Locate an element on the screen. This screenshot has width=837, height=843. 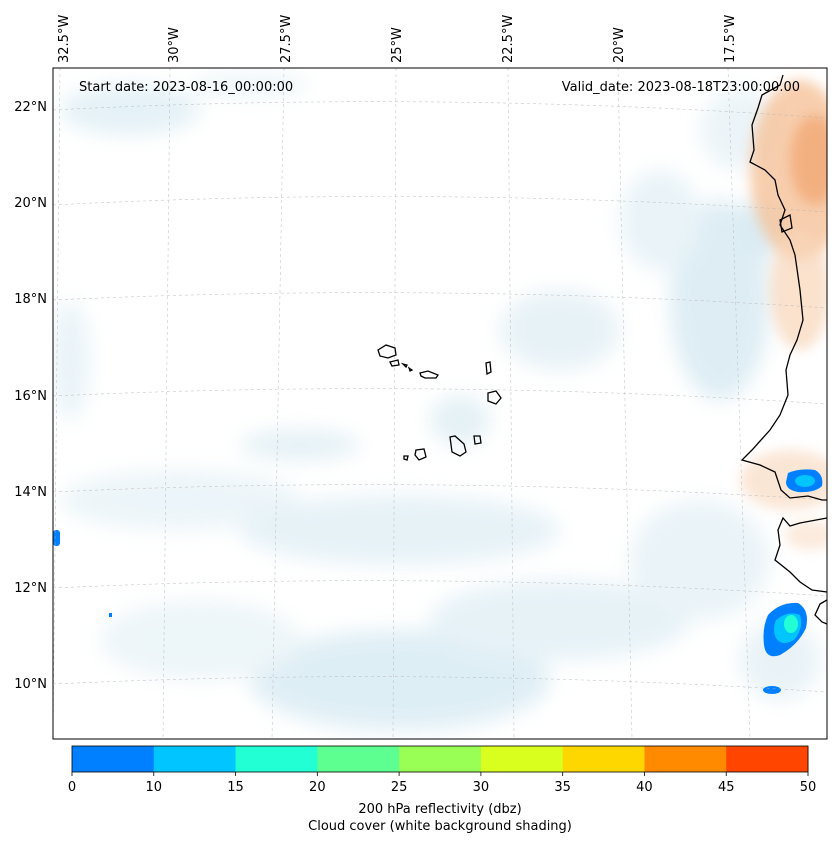
colorbar-ticks: 0 10 15 20 25 30 35 40 45 50 is located at coordinates (442, 783).